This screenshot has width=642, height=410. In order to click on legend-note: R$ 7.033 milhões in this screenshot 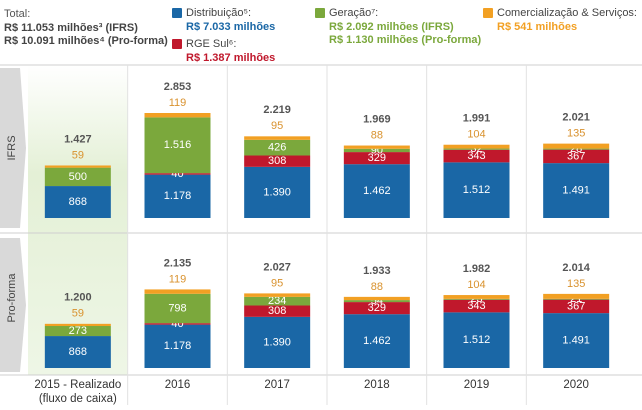, I will do `click(230, 27)`.